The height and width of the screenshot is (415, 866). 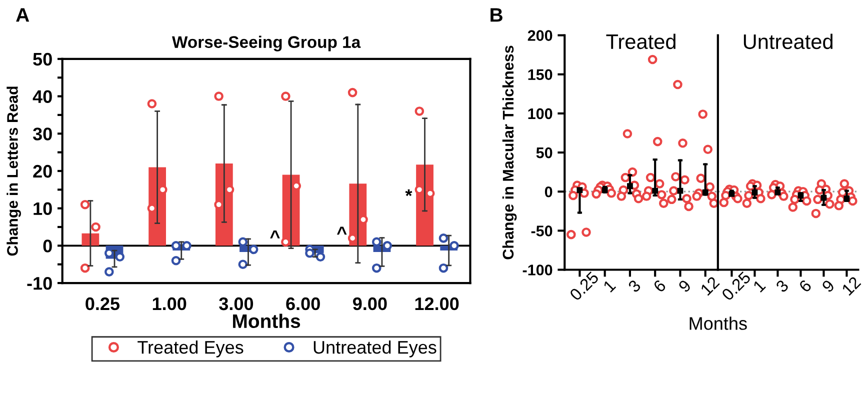 I want to click on y-tick-label: -50, so click(x=541, y=231).